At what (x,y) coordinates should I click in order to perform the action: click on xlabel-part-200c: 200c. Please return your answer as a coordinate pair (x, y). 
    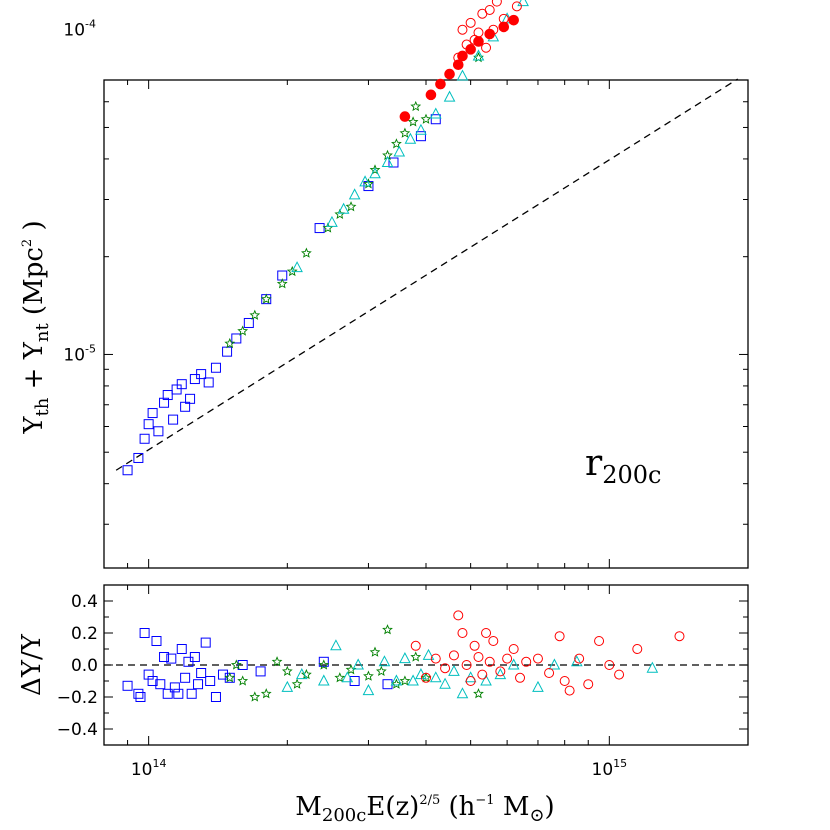
    Looking at the image, I should click on (344, 815).